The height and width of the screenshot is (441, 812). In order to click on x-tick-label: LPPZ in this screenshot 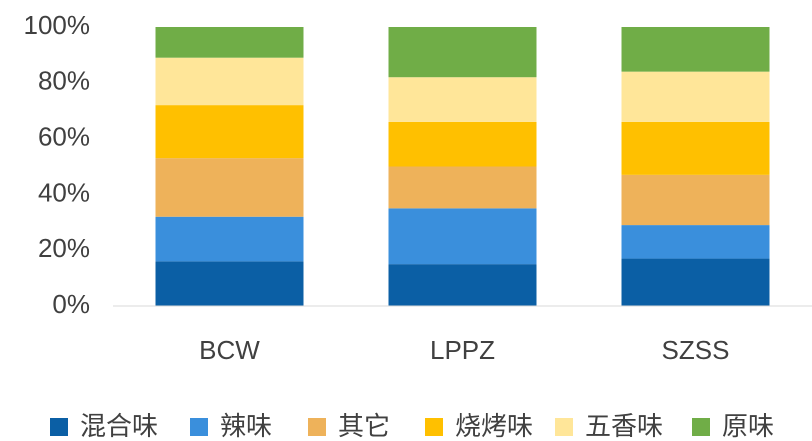, I will do `click(462, 350)`.